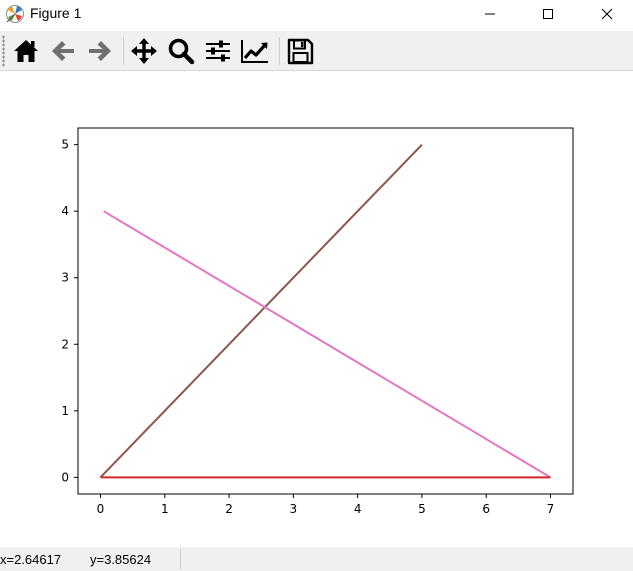 This screenshot has height=571, width=633. I want to click on magnifier-icon, so click(181, 51).